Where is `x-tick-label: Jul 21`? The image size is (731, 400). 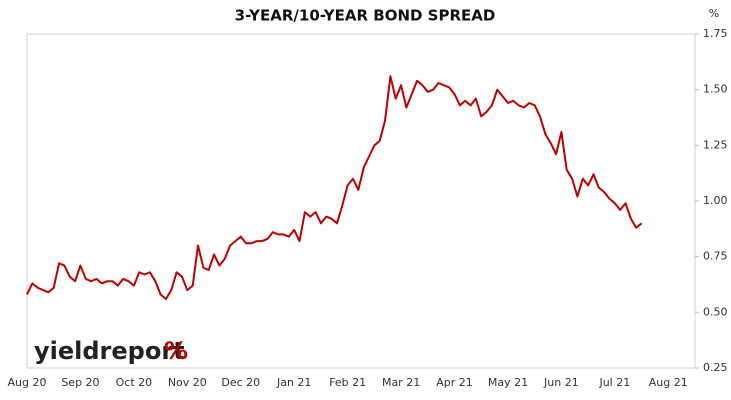
x-tick-label: Jul 21 is located at coordinates (614, 382).